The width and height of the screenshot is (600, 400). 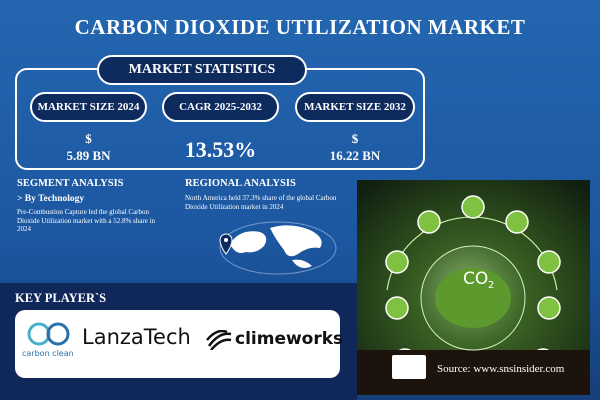 What do you see at coordinates (491, 285) in the screenshot?
I see `co2-subscript: 2` at bounding box center [491, 285].